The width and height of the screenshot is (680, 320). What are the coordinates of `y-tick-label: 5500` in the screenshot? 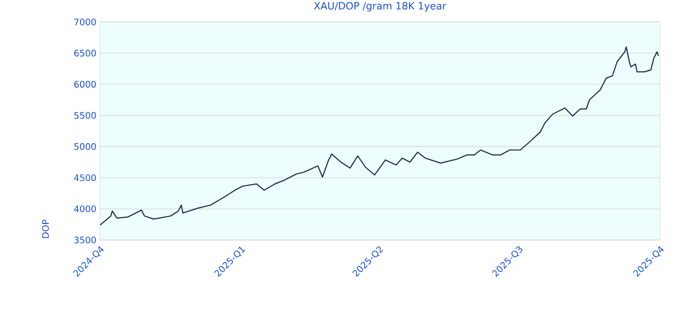 It's located at (85, 115).